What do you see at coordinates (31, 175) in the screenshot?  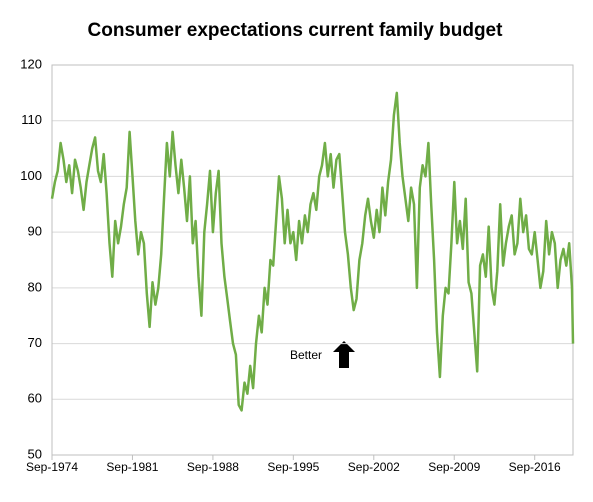 I see `y-tick-label: 100` at bounding box center [31, 175].